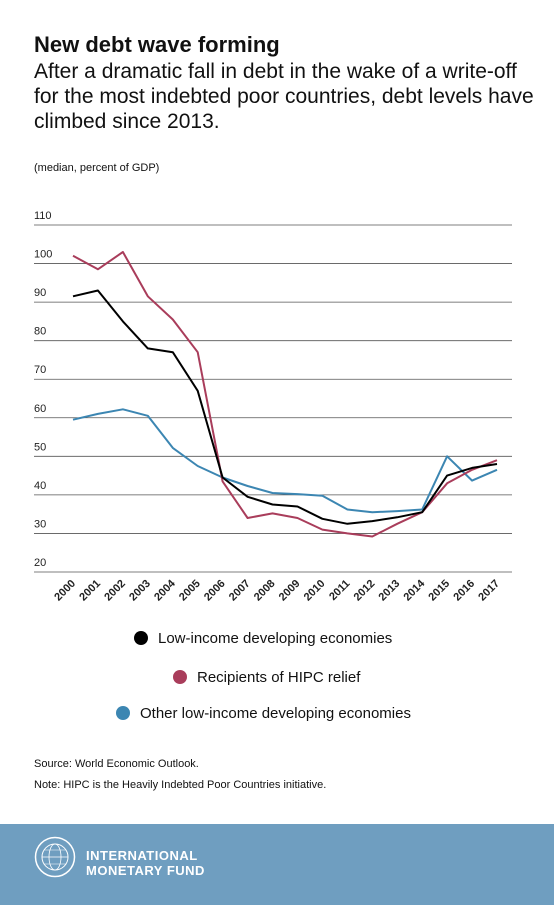  Describe the element at coordinates (40, 293) in the screenshot. I see `y-tick-label-90: 90` at that location.